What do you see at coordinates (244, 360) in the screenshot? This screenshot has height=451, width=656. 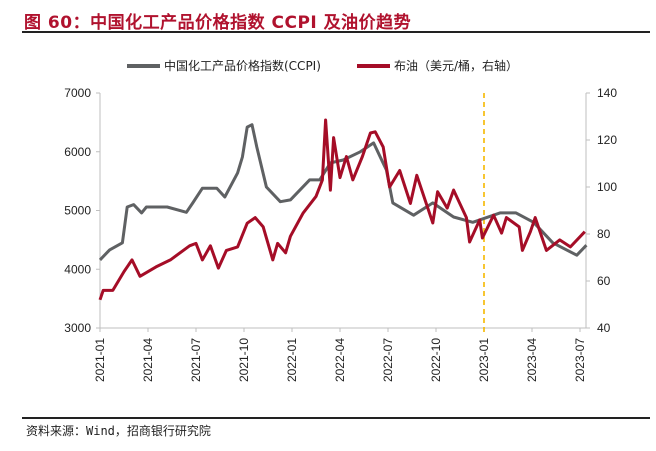 I see `x-tick-label: 2021-10` at bounding box center [244, 360].